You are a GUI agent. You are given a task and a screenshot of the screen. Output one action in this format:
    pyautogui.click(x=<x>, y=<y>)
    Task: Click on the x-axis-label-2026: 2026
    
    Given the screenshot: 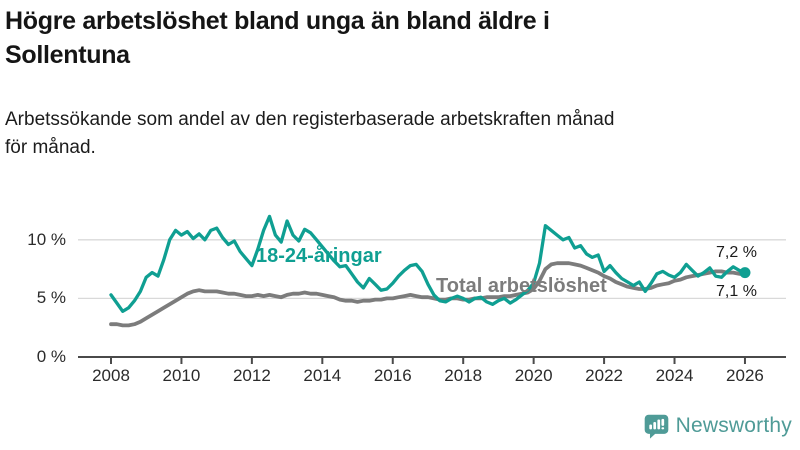 What is the action you would take?
    pyautogui.click(x=745, y=375)
    